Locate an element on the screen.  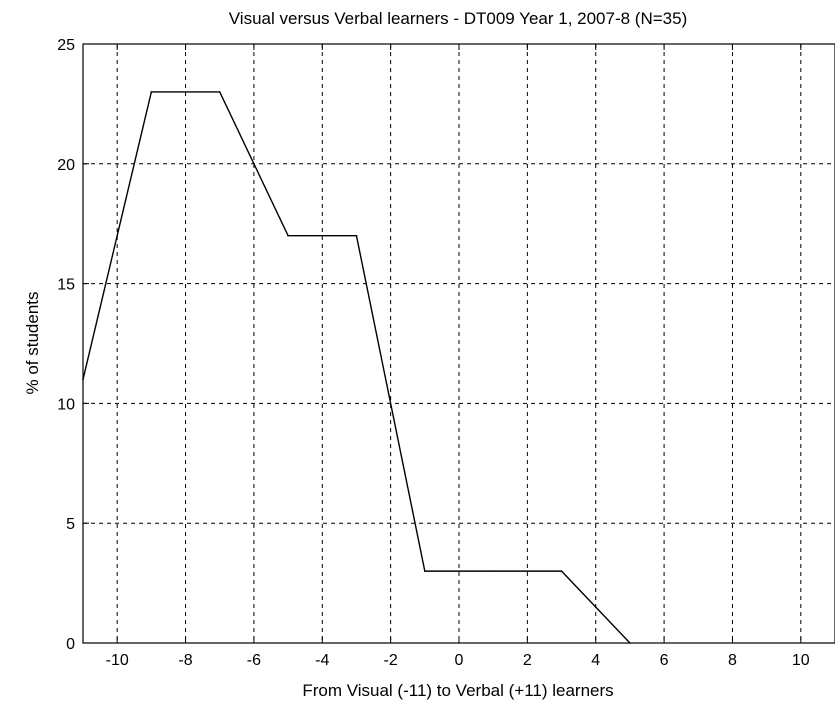
y-axis-label: % of students is located at coordinates (32, 342).